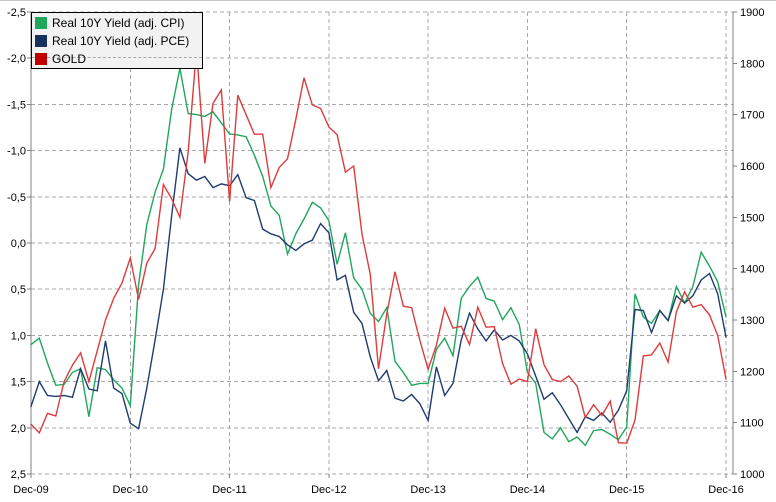 Image resolution: width=776 pixels, height=502 pixels. I want to click on left-axis-tick-label: -1,0, so click(16, 152).